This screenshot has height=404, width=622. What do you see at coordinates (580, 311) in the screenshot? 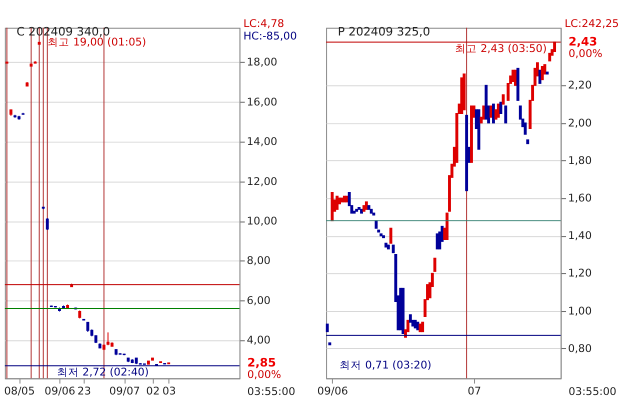
I see `y-tick-label: 1,00` at bounding box center [580, 311].